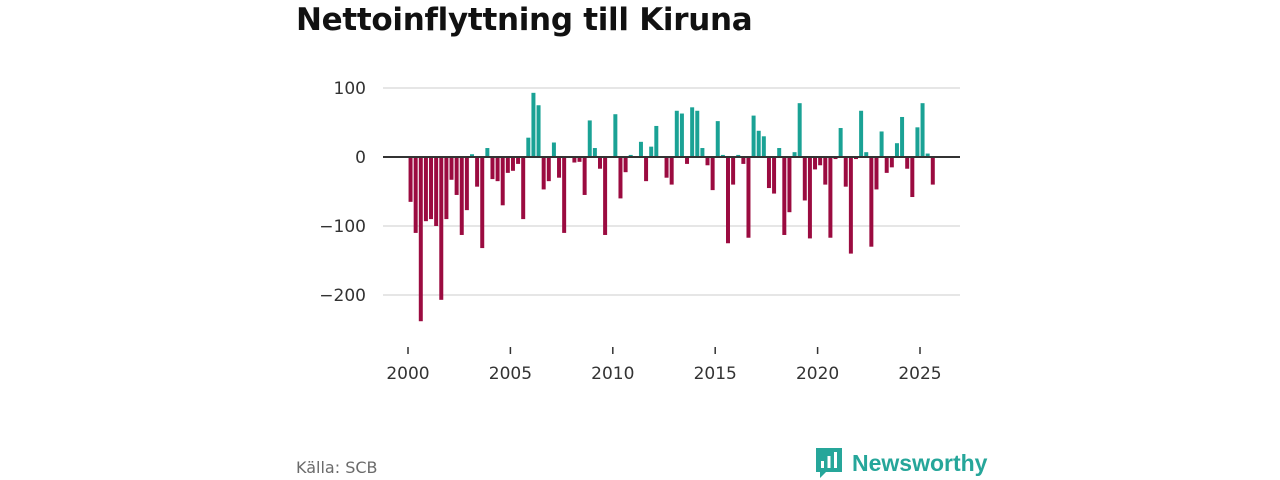 The width and height of the screenshot is (1280, 480). Describe the element at coordinates (510, 374) in the screenshot. I see `x-tick-label: 2005` at that location.